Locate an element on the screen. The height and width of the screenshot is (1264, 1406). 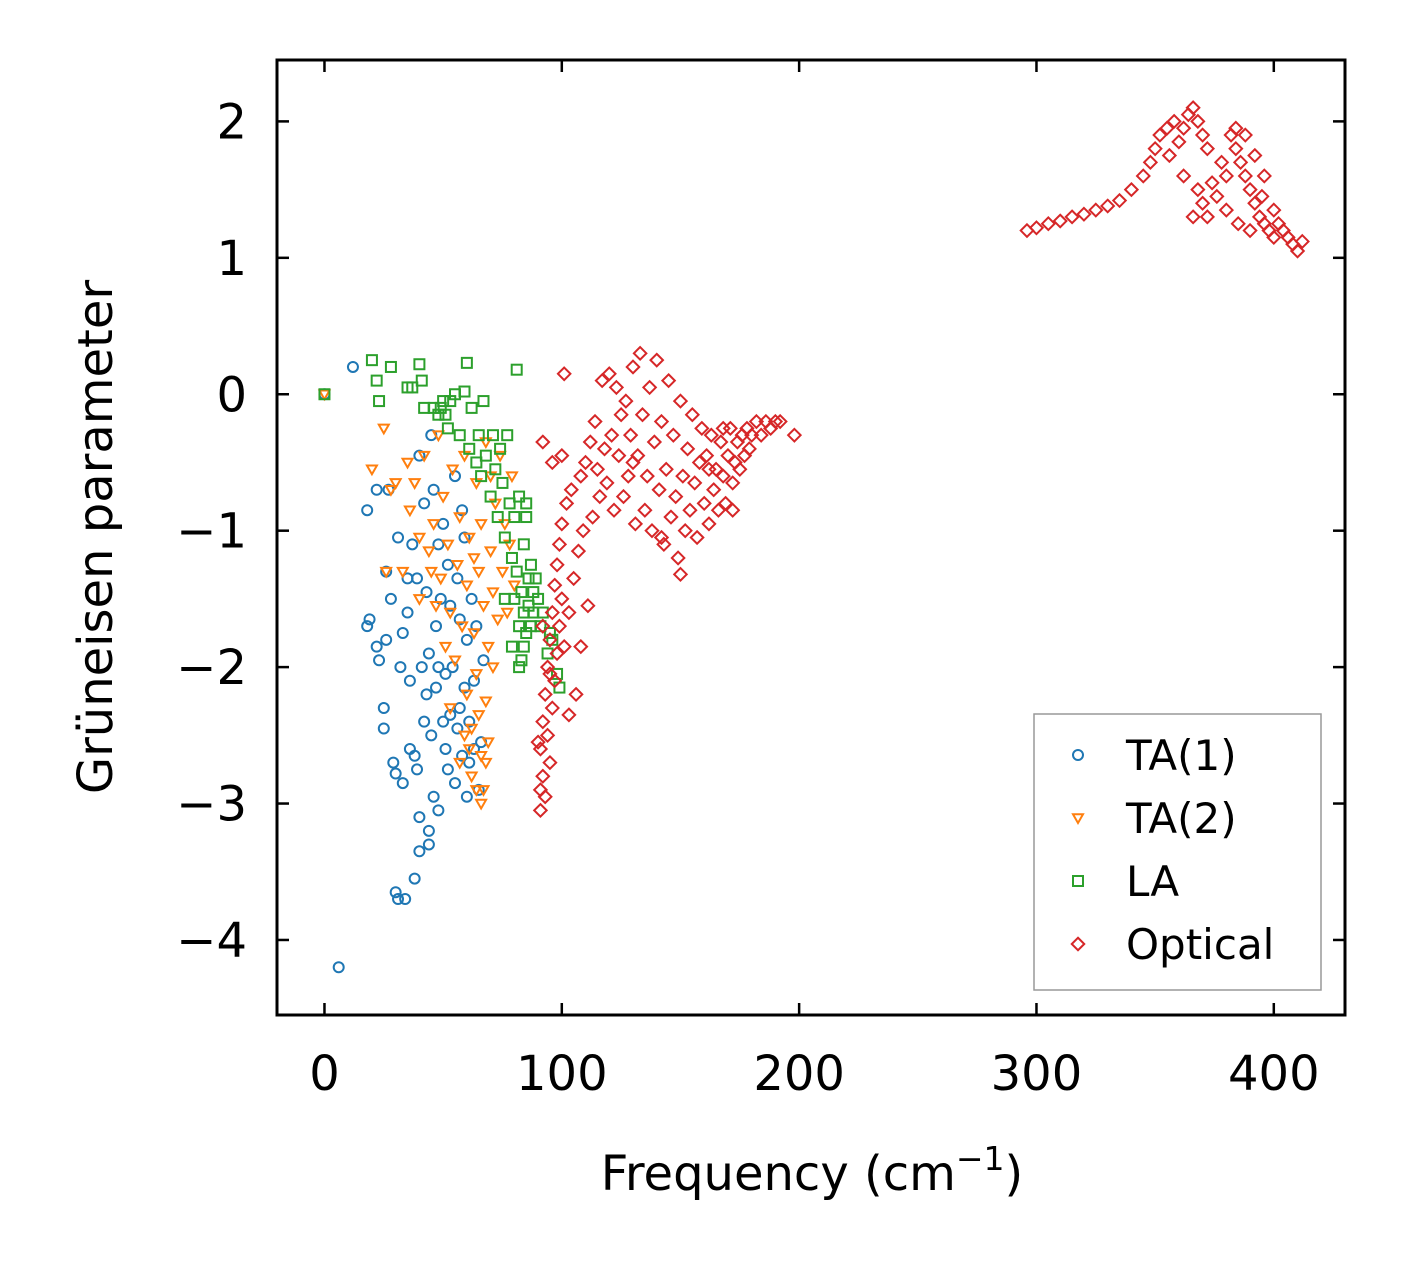
x-tick-label: 400 is located at coordinates (1274, 1074).